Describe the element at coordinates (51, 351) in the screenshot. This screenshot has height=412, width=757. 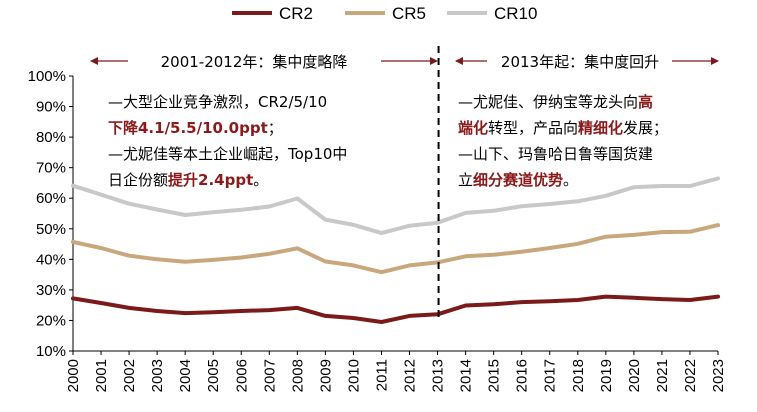
I see `y-tick-label: 10%` at that location.